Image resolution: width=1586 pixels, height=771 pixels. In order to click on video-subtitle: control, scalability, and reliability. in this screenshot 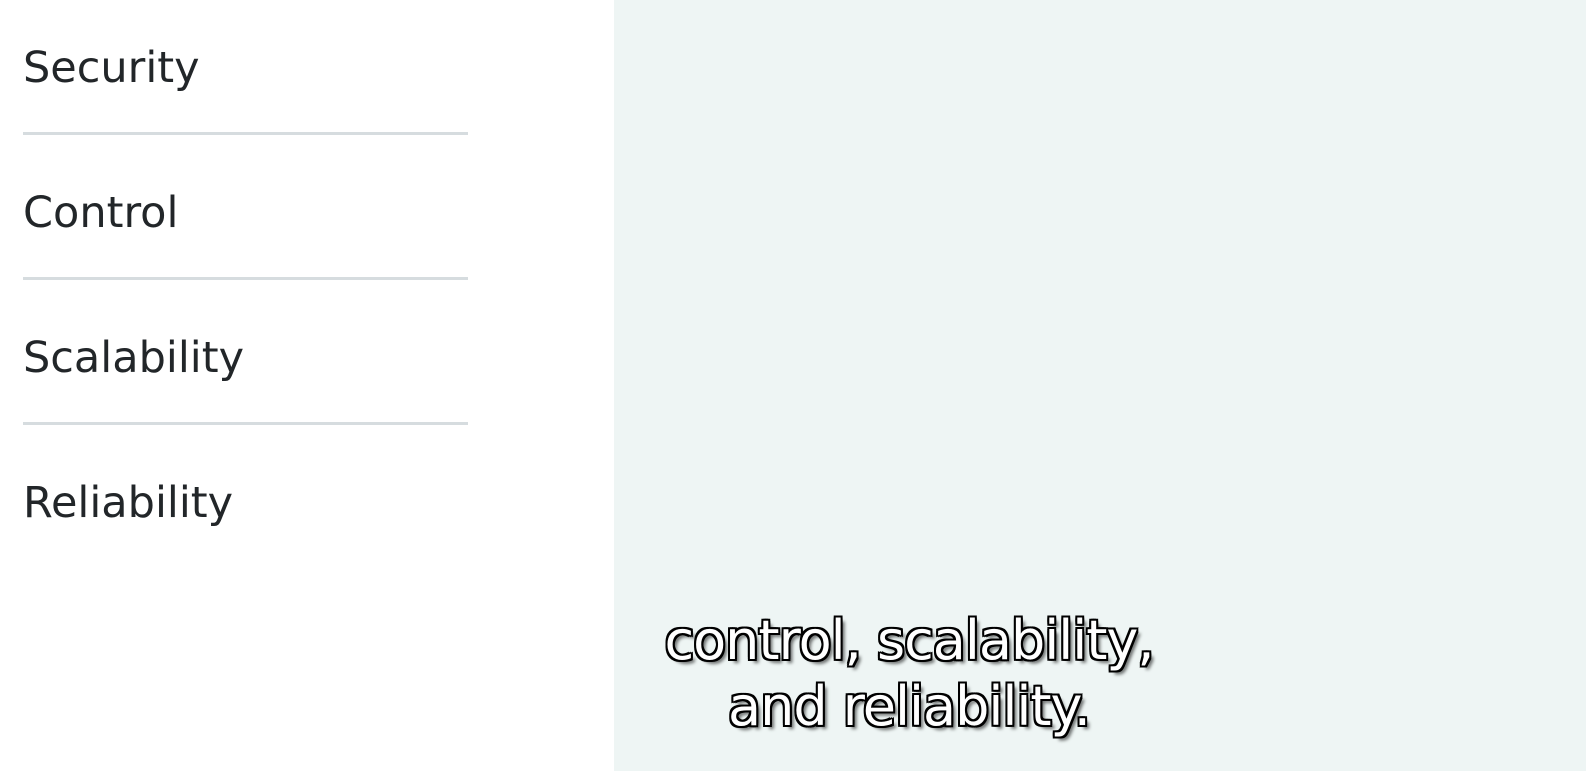, I will do `click(909, 674)`.